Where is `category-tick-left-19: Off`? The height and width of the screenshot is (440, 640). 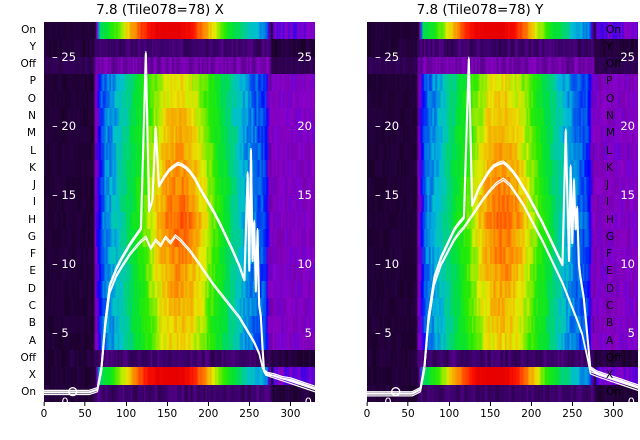
category-tick-left-19: Off is located at coordinates (20, 357).